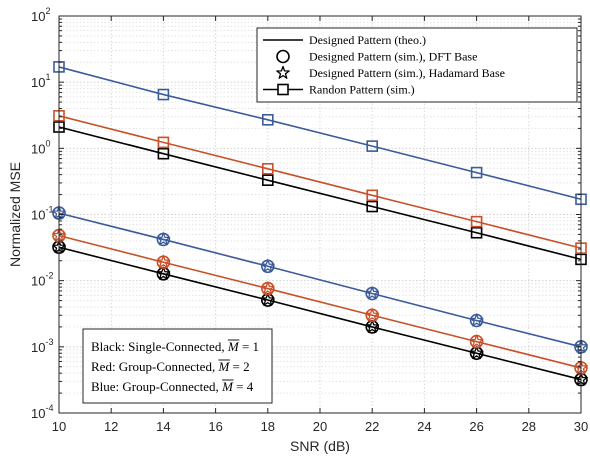 Image resolution: width=590 pixels, height=466 pixels. I want to click on x-tick-label: 22, so click(372, 426).